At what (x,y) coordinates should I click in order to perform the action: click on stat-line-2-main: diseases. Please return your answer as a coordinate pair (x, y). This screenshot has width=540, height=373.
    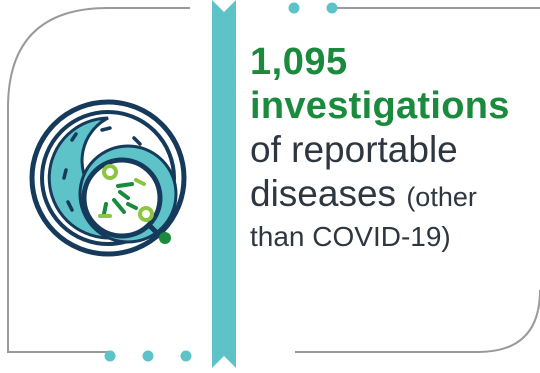
    Looking at the image, I should click on (323, 193).